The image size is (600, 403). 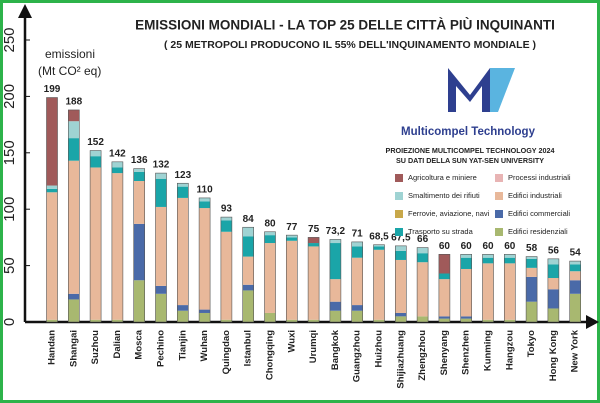 What do you see at coordinates (70, 54) in the screenshot?
I see `y-label: emissioni` at bounding box center [70, 54].